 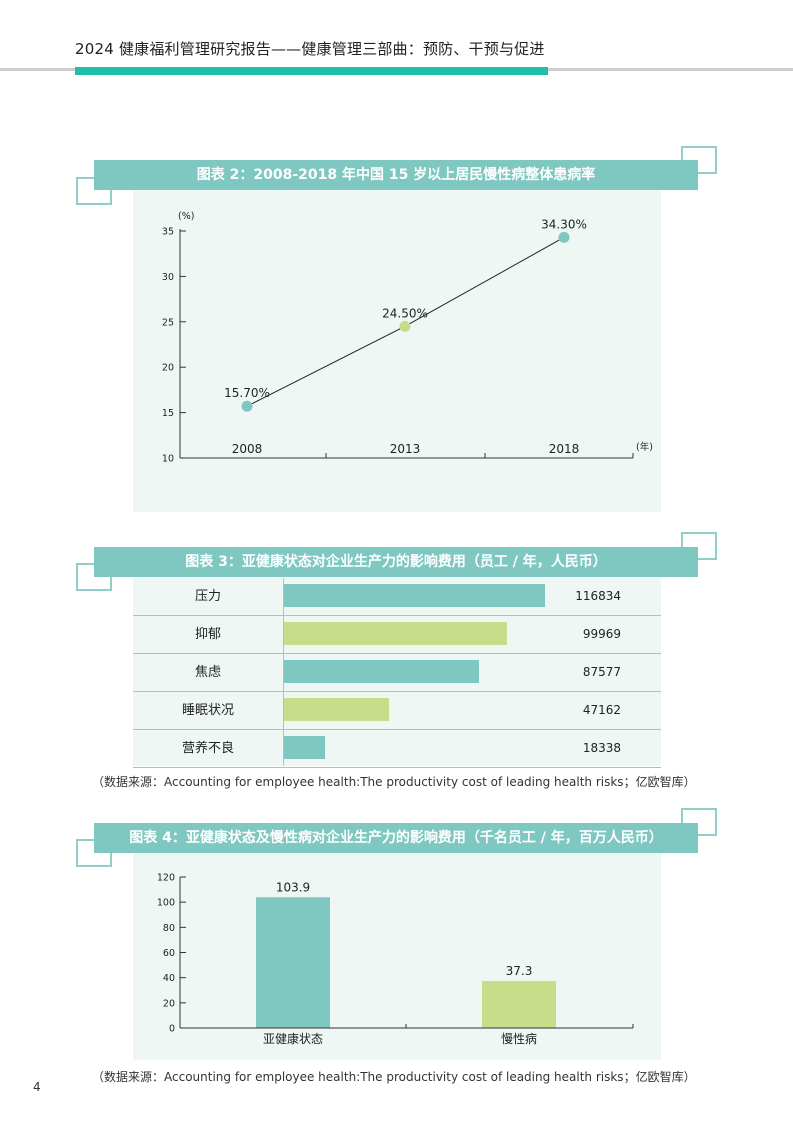 I want to click on x-tick-label: 2008, so click(x=247, y=449).